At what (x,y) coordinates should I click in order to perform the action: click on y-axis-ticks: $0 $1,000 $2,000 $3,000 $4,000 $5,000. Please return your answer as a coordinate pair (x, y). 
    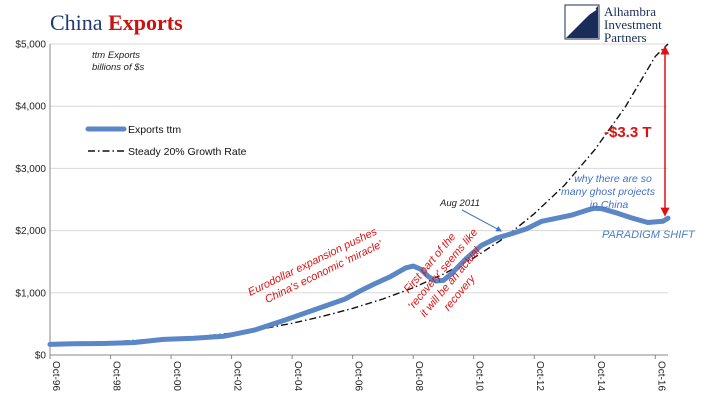
    Looking at the image, I should click on (30, 201).